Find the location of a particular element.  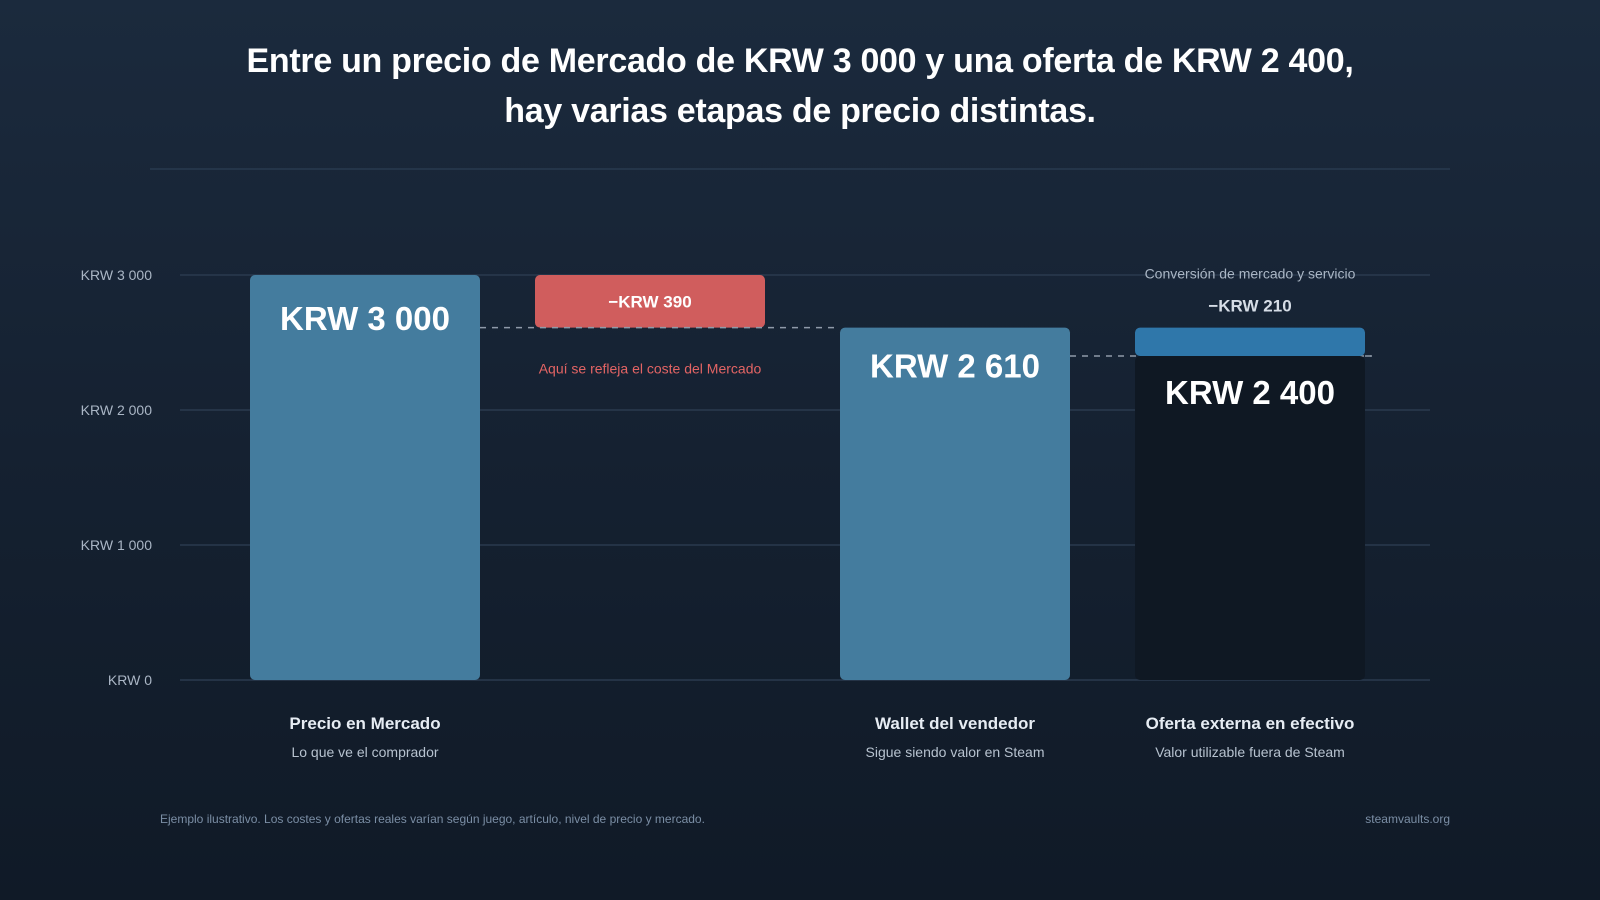

annotation-coste: Aquí se refleja el coste del Mercado is located at coordinates (650, 369).